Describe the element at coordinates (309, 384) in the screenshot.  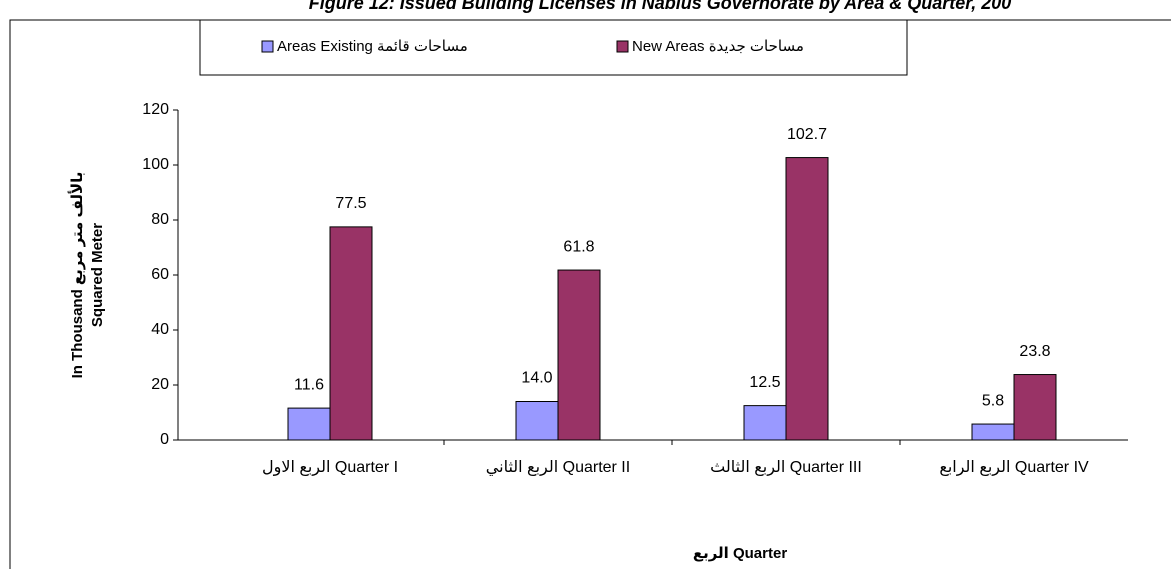
I see `data-label: 11.6` at that location.